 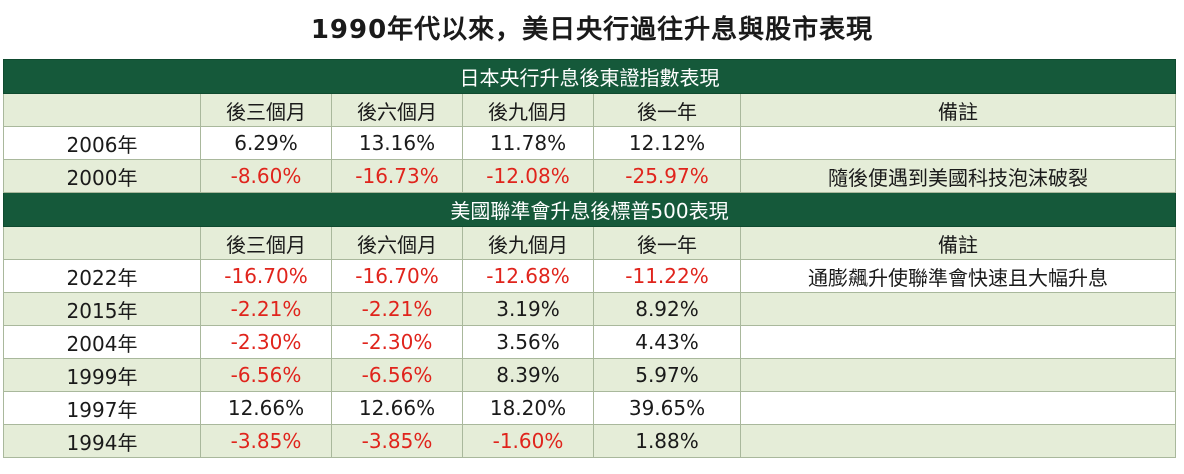 What do you see at coordinates (266, 143) in the screenshot?
I see `return-cell: 6.29%` at bounding box center [266, 143].